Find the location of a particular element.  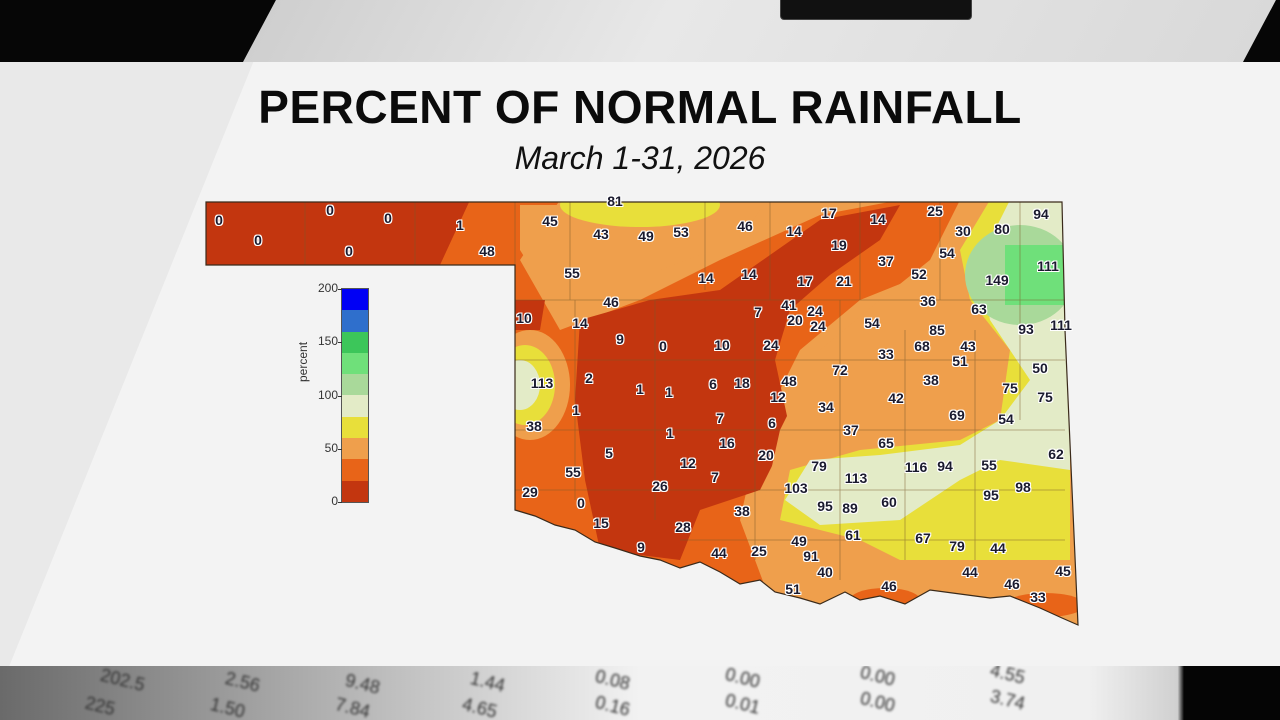

station-value: 68 is located at coordinates (922, 346).